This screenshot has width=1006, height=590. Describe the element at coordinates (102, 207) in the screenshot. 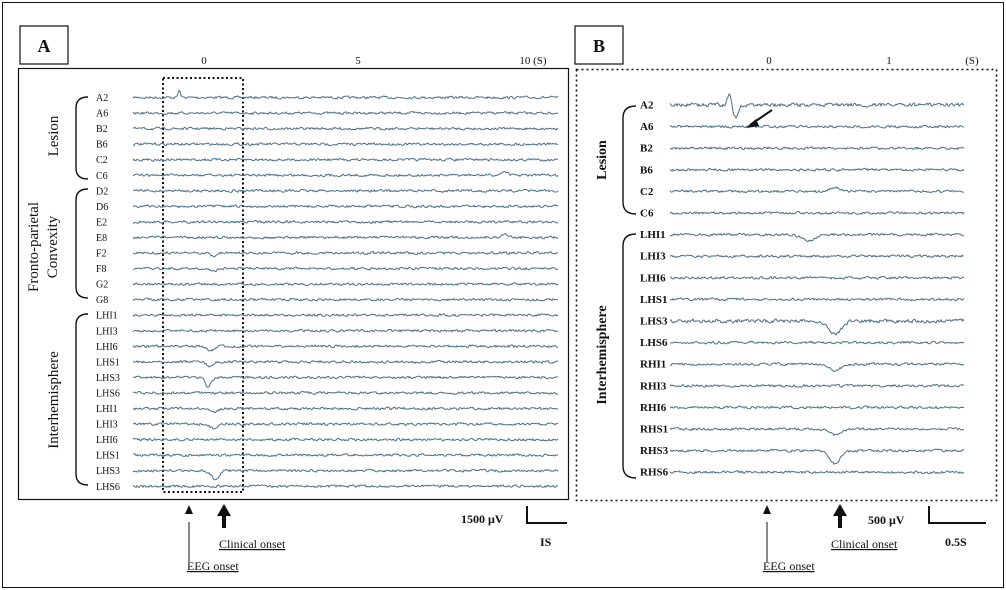

I see `panel-a-channel-label: D6` at that location.